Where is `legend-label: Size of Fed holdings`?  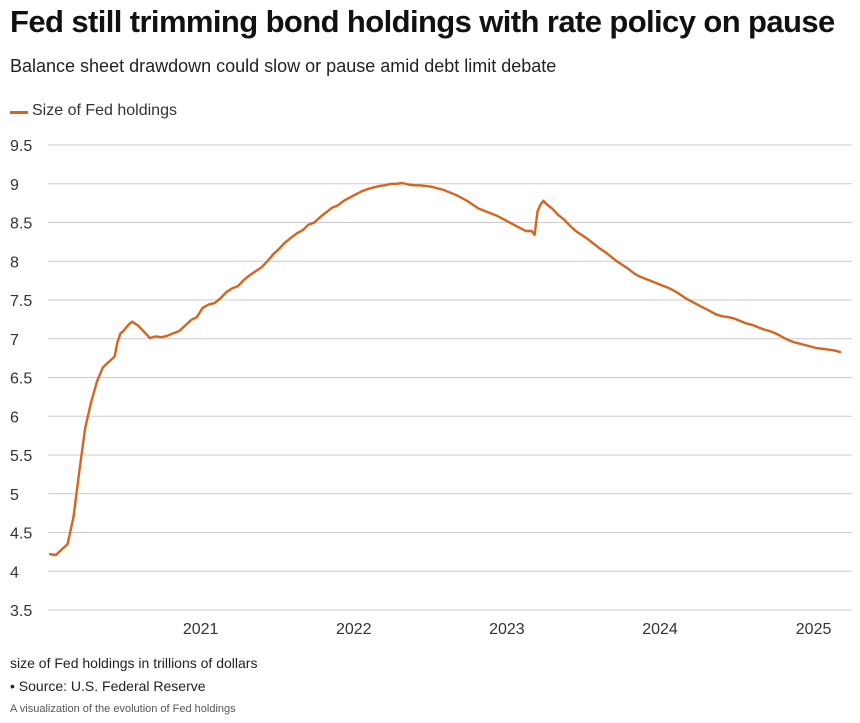 legend-label: Size of Fed holdings is located at coordinates (104, 110).